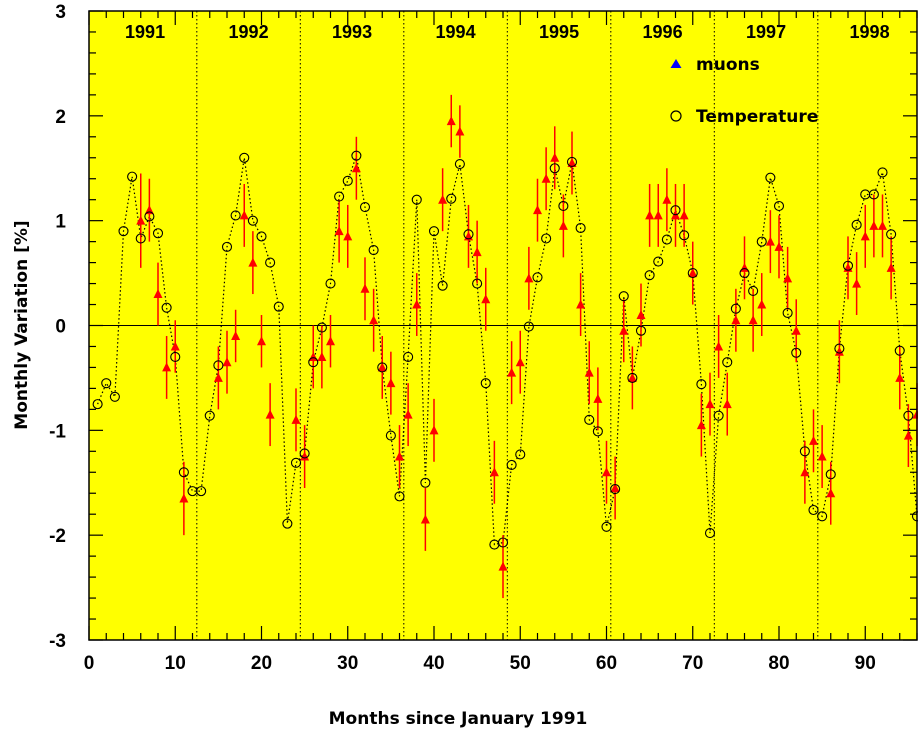 The image size is (918, 731). I want to click on legend-muon-label: muons, so click(728, 65).